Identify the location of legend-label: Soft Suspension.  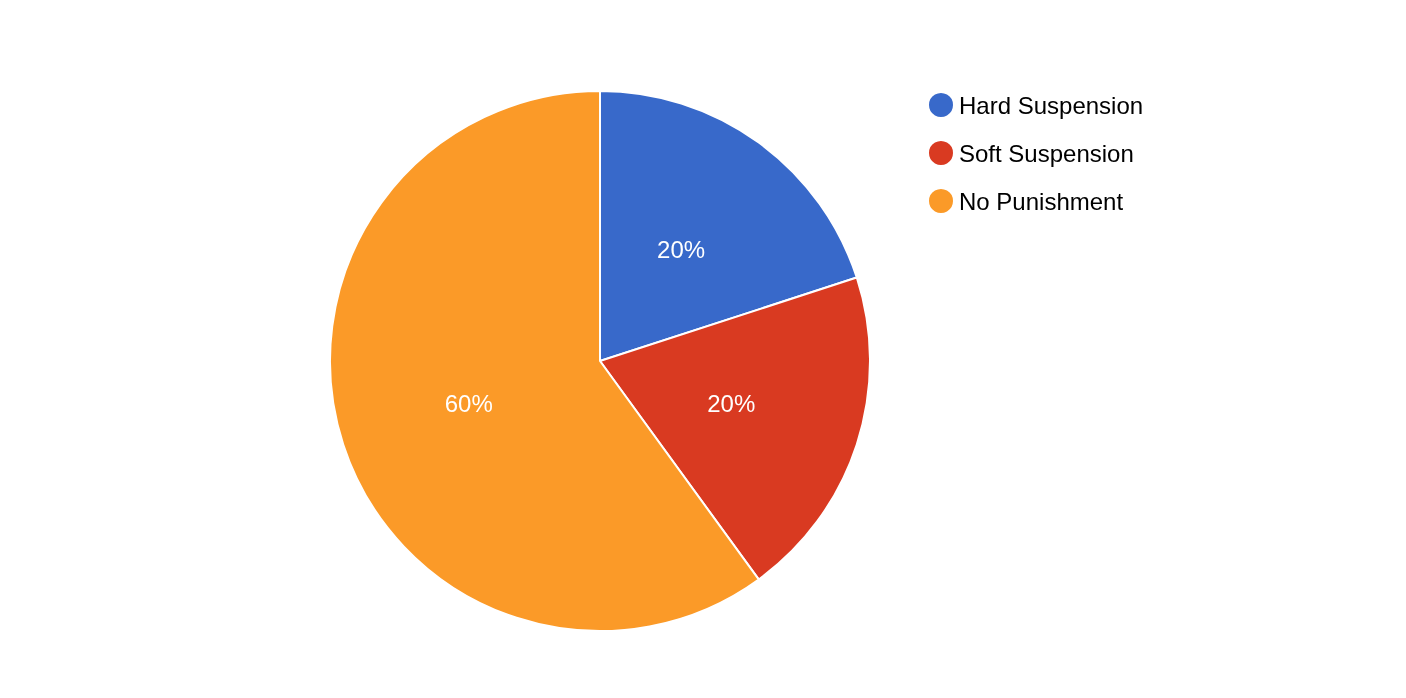
(1046, 153).